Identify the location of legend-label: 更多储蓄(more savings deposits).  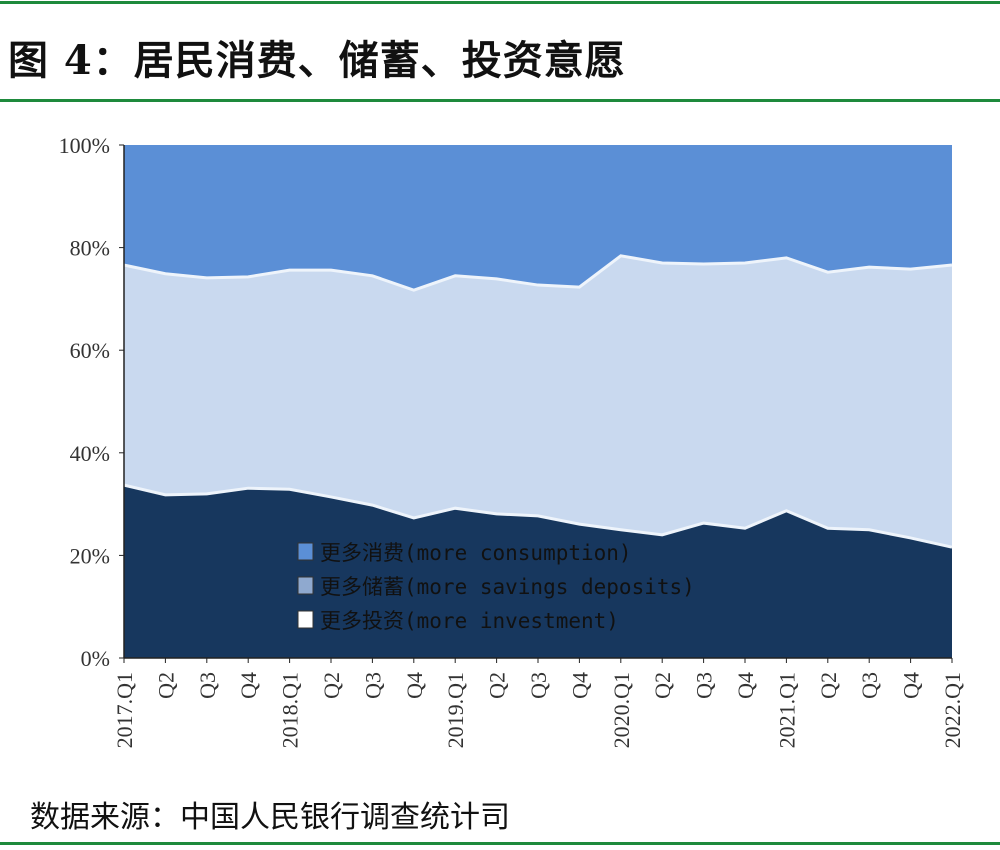
(507, 587).